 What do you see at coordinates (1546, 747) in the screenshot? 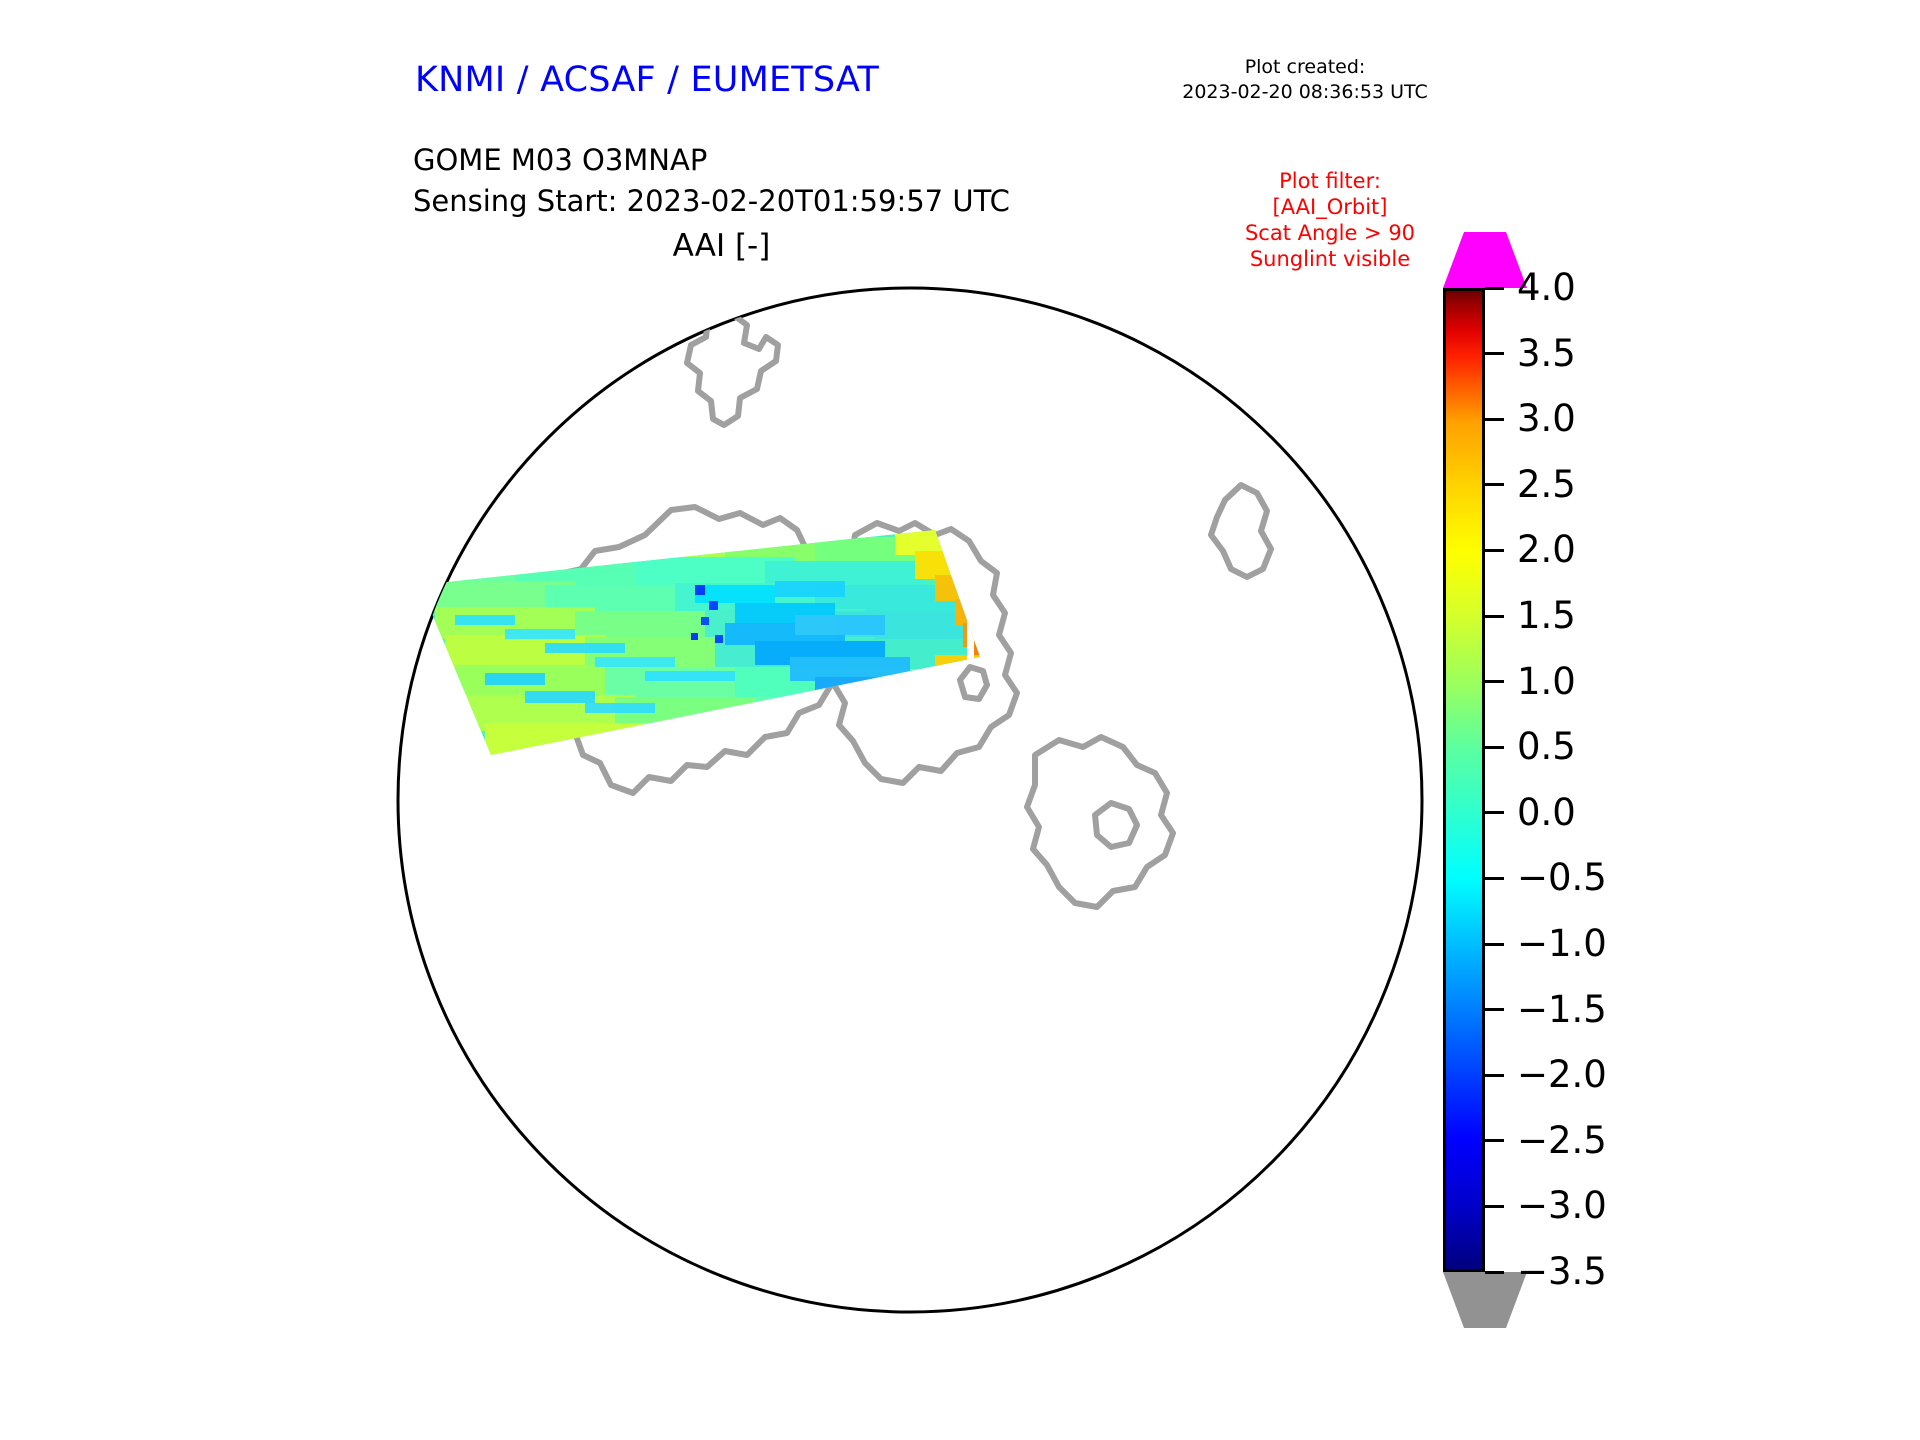
I see `colorbar-tick-label: 0.5` at bounding box center [1546, 747].